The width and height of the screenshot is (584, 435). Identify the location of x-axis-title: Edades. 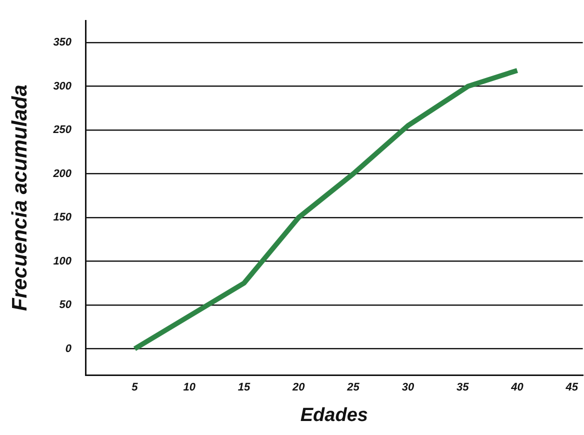
(334, 415).